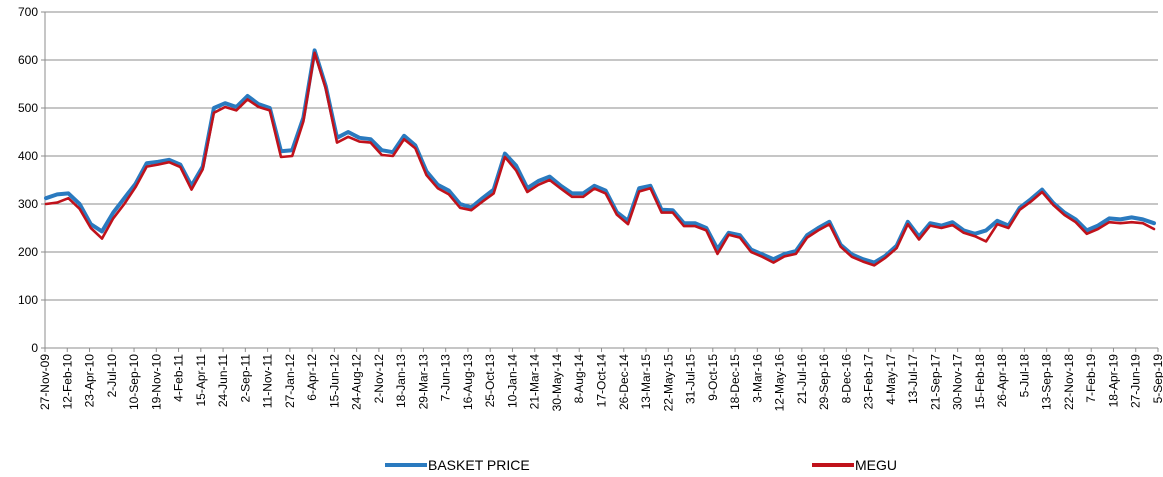 The width and height of the screenshot is (1163, 477). I want to click on x-tick-label: 7-Feb-19, so click(1091, 378).